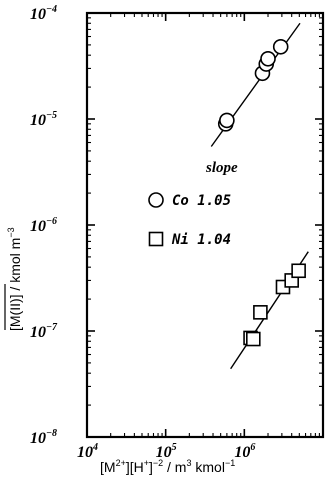 Image resolution: width=331 pixels, height=477 pixels. I want to click on y-axis-title: [M(II)] / kmol m−3, so click(14, 279).